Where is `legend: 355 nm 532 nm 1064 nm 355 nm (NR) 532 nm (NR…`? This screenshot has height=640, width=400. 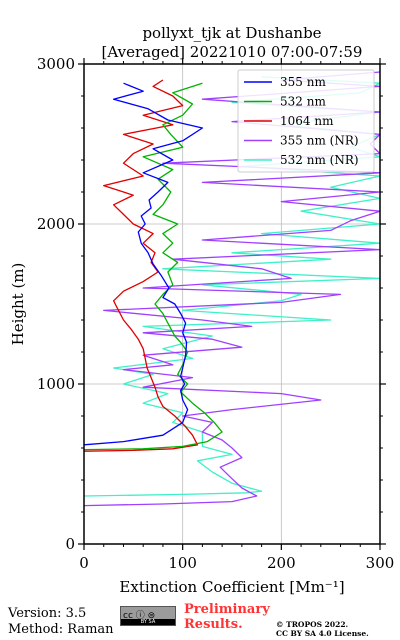
legend: 355 nm 532 nm 1064 nm 355 nm (NR) 532 nm (NR… is located at coordinates (306, 121).